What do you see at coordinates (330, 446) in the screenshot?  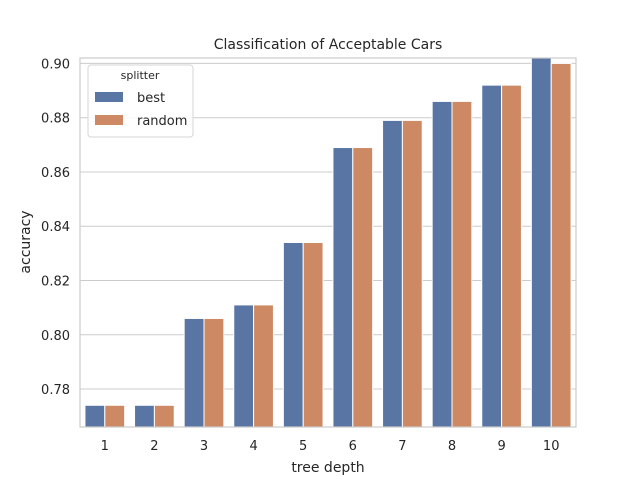 I see `x-ticks: 1 2 3 4 5 6 7 8 9 10` at bounding box center [330, 446].